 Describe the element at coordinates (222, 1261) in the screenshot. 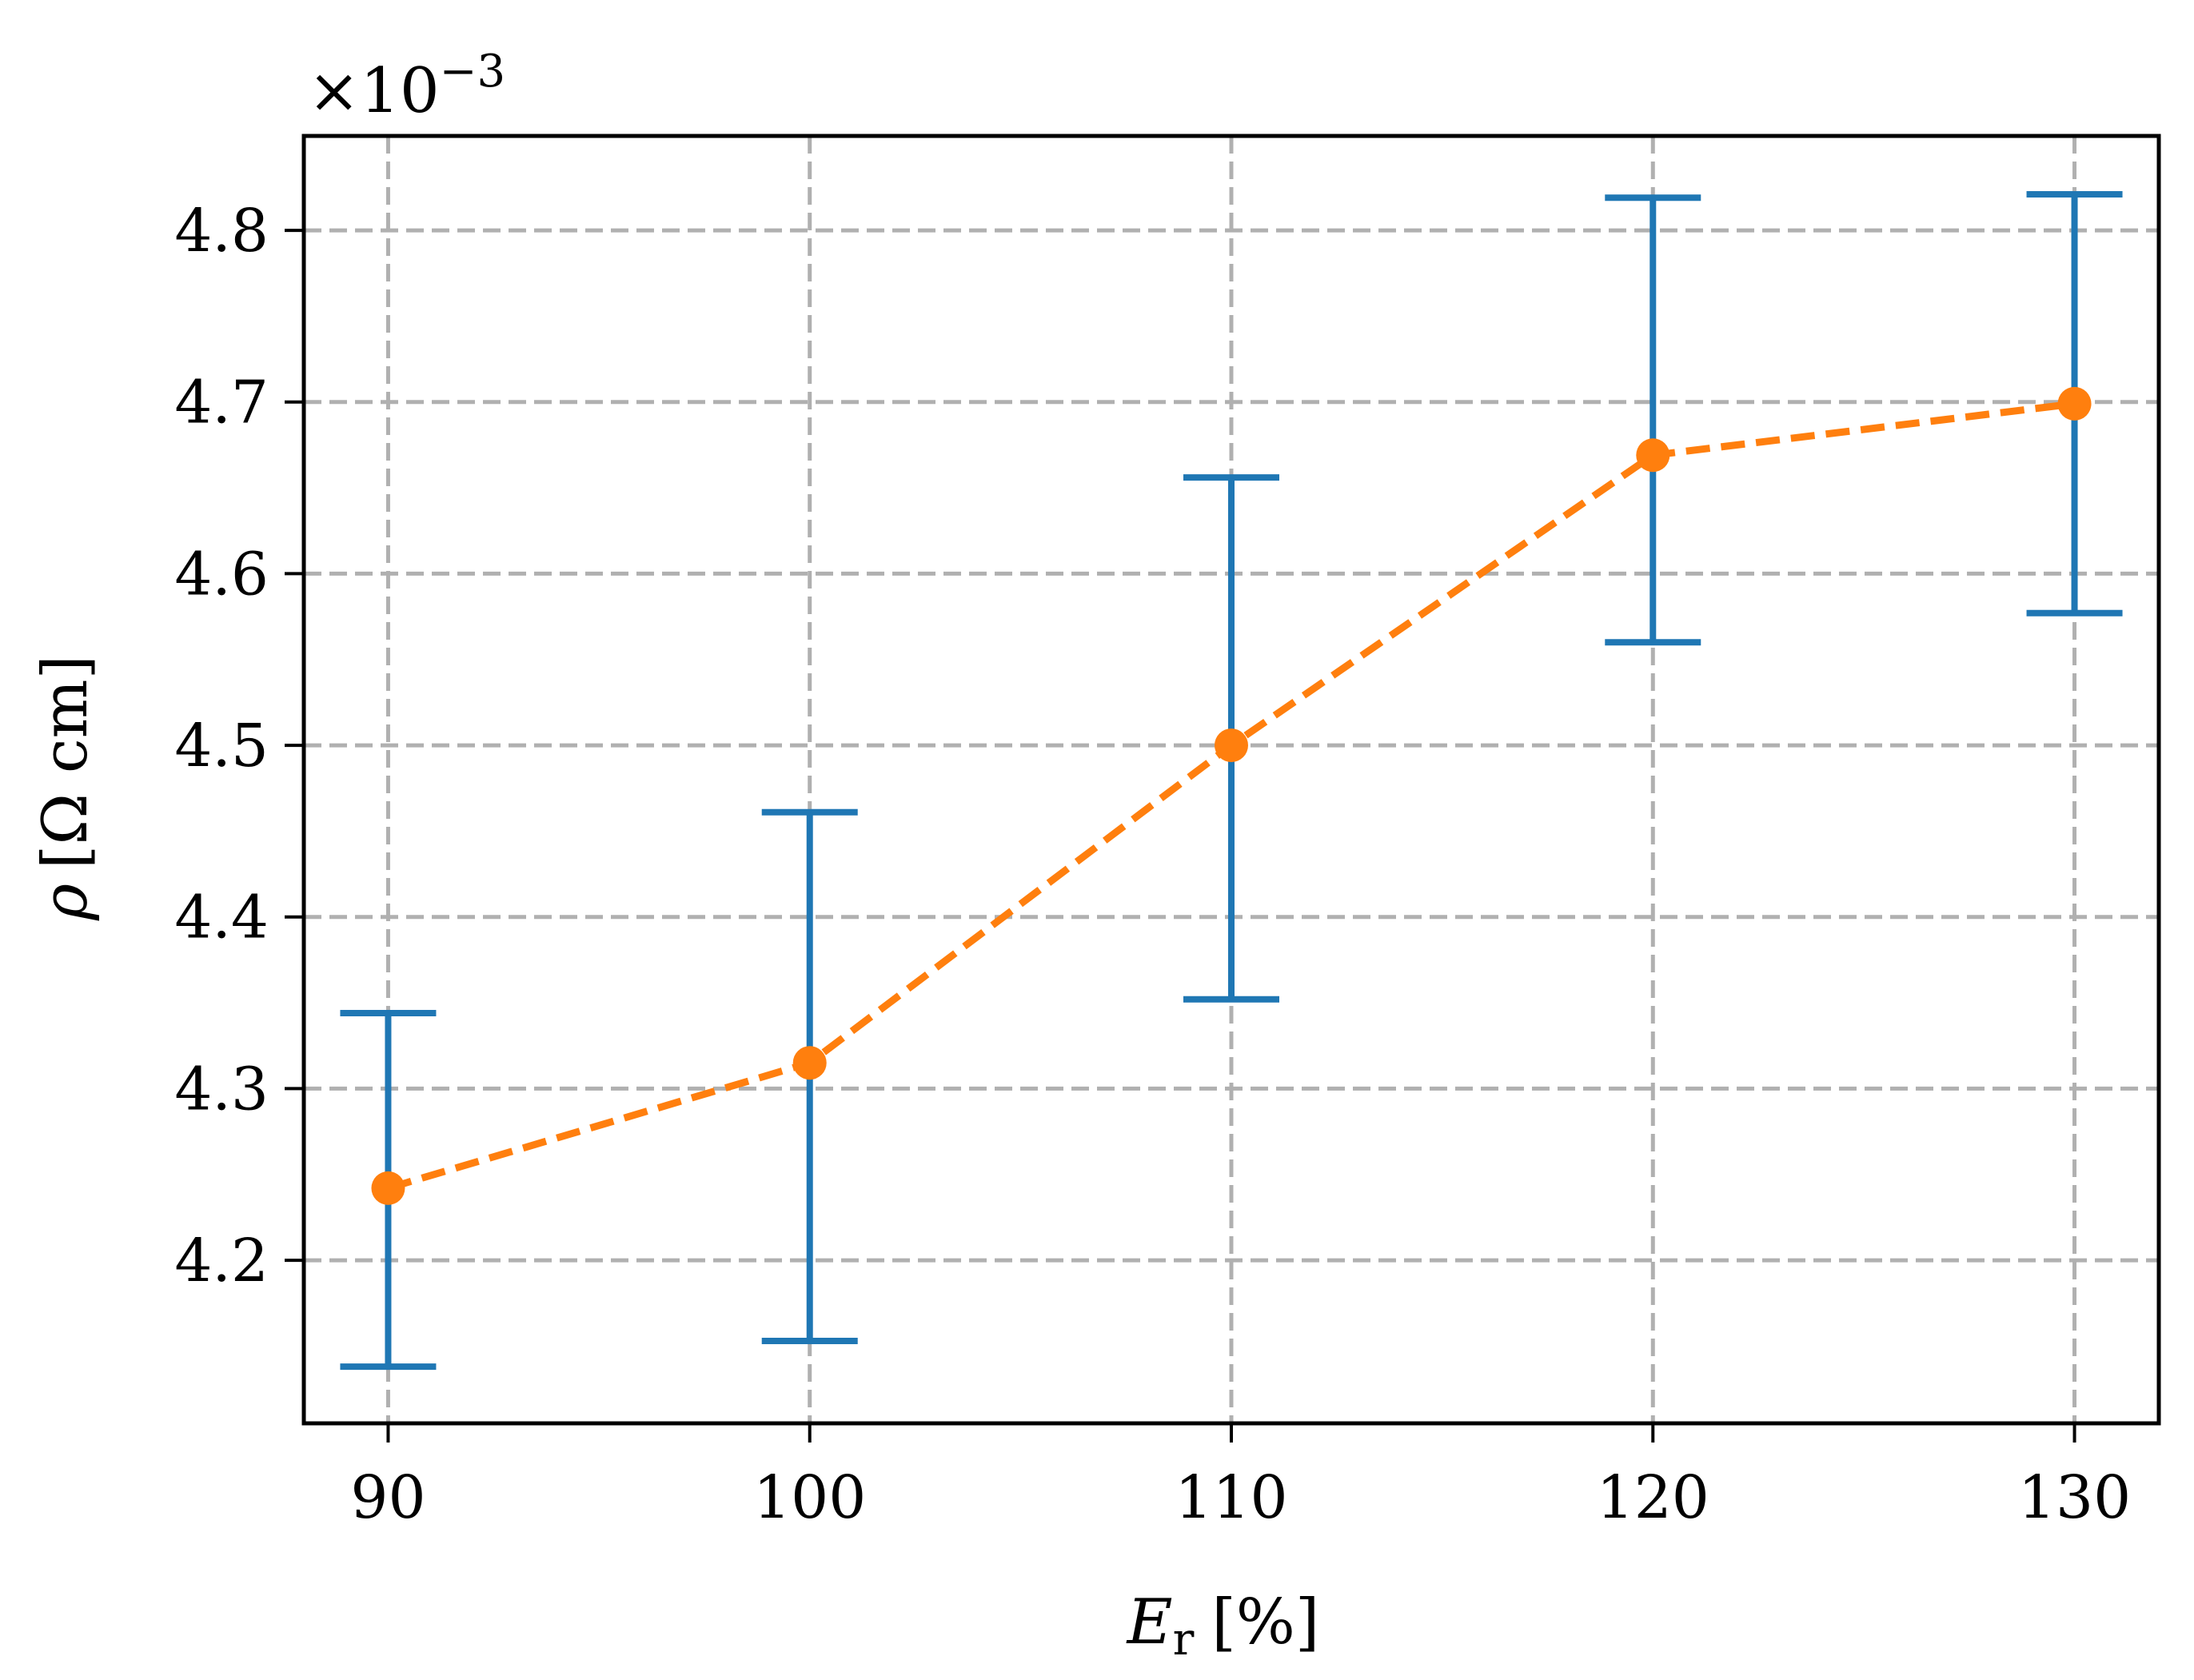

I see `y-tick-label: 4.2` at that location.